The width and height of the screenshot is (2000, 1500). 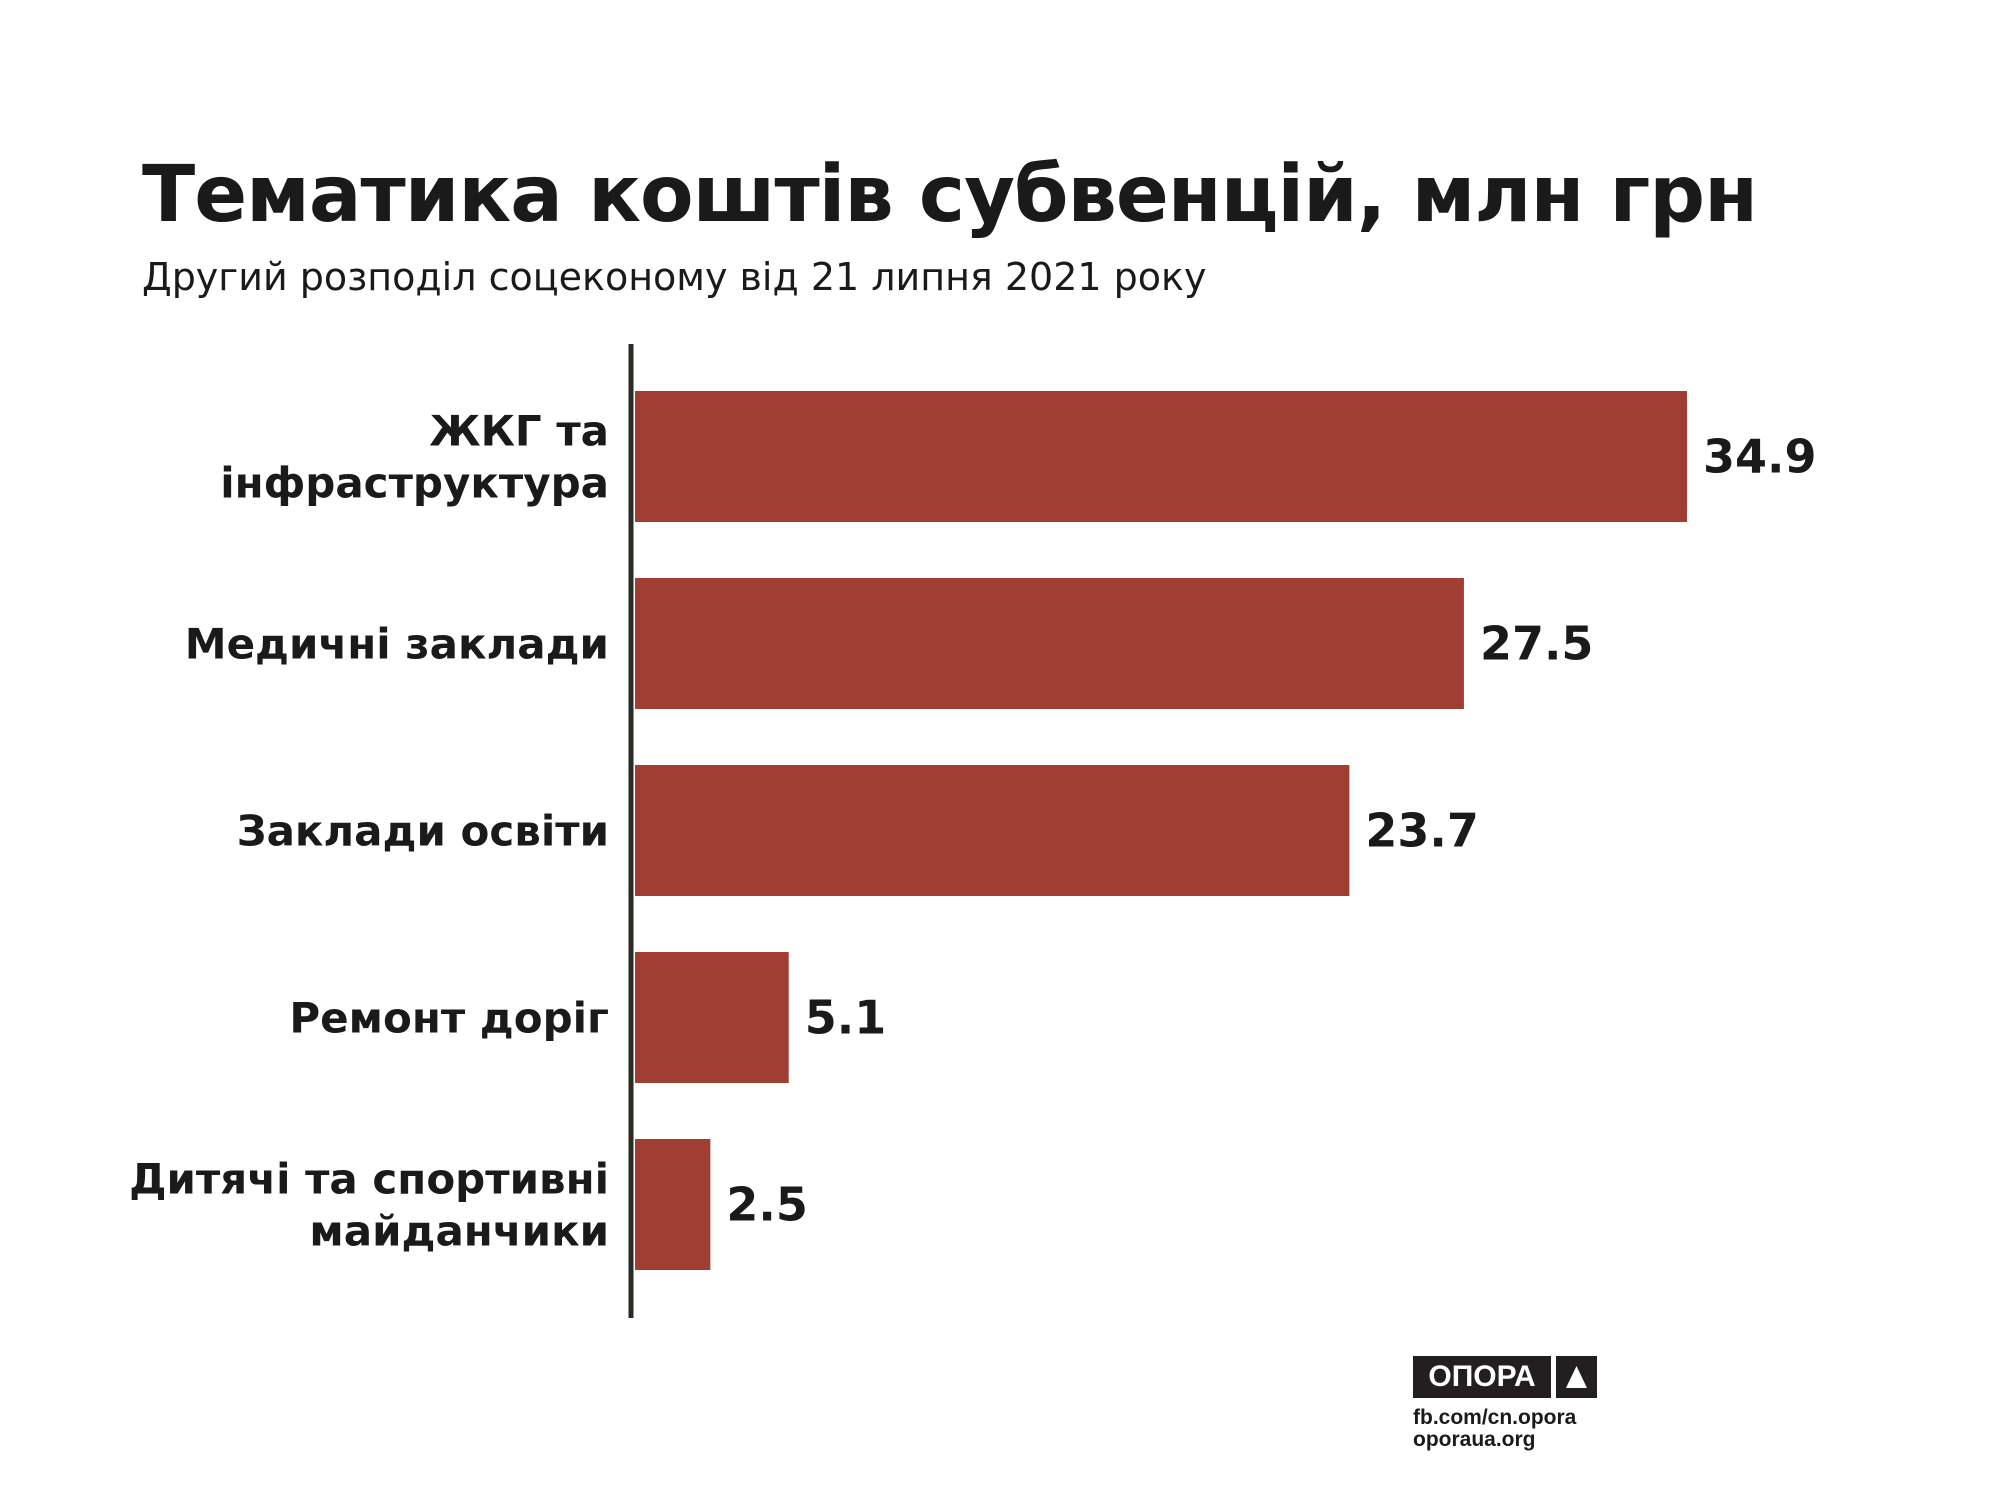 What do you see at coordinates (1474, 1439) in the screenshot?
I see `website-link: oporaua.org` at bounding box center [1474, 1439].